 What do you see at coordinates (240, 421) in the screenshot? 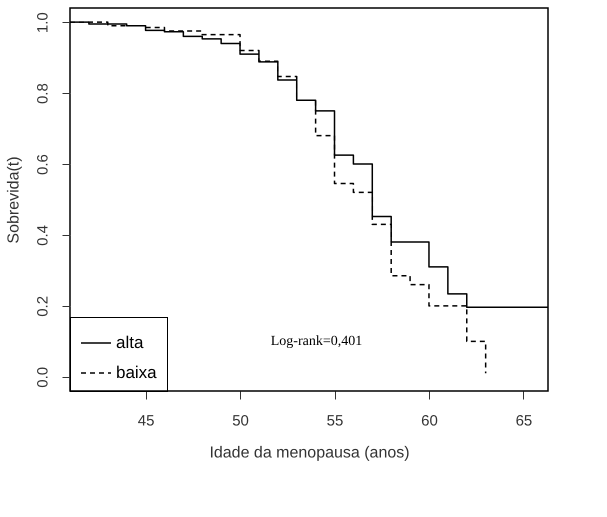
I see `x-tick-label: 50` at bounding box center [240, 421].